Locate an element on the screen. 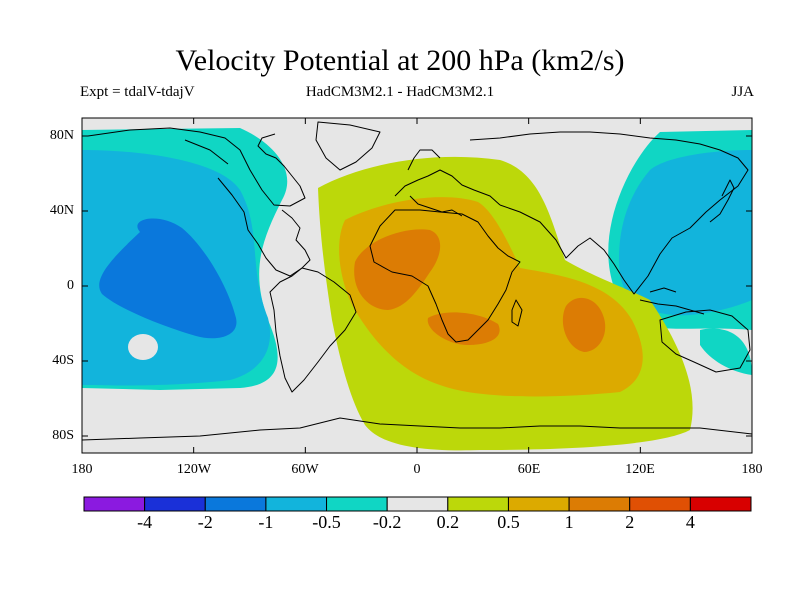 The image size is (800, 600). colorbar is located at coordinates (417, 504).